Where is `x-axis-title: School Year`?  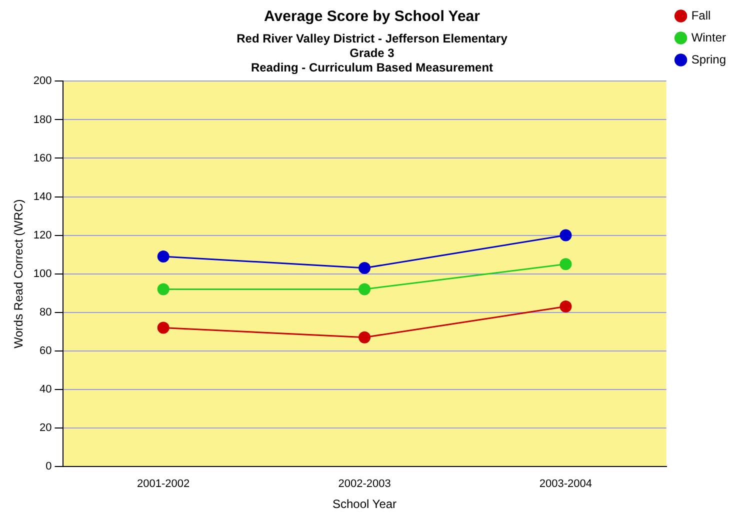
x-axis-title: School Year is located at coordinates (364, 504).